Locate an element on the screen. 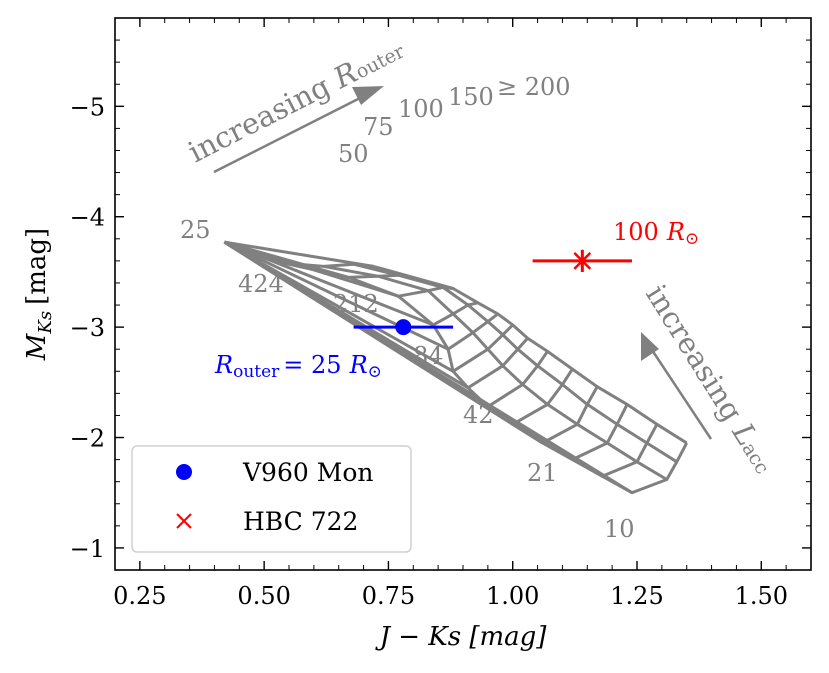 This screenshot has height=673, width=829. l-acc-label-42: 42 is located at coordinates (478, 415).